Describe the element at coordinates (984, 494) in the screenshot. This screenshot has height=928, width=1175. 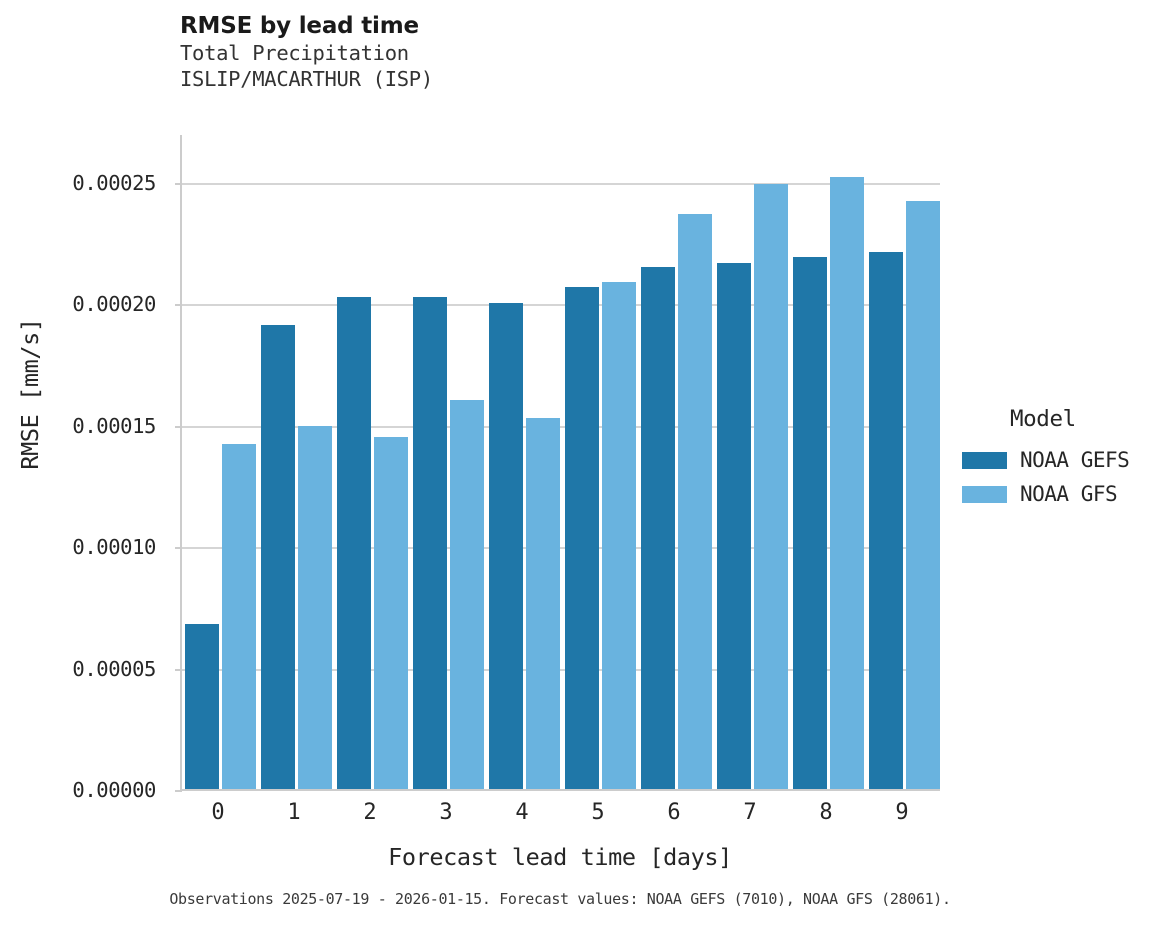
I see `legend-swatch-icon-noaa-gfs` at that location.